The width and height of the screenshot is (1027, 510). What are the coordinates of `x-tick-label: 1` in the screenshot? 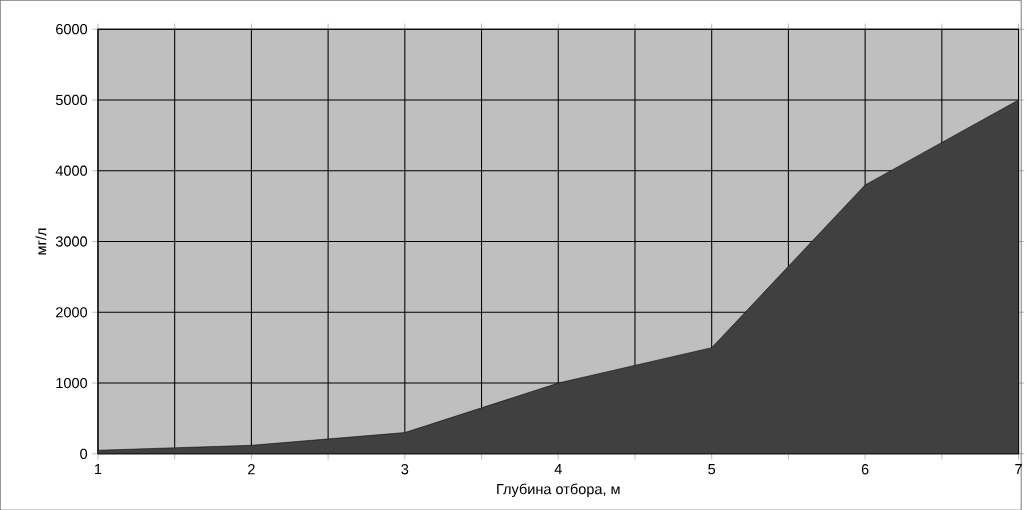 It's located at (98, 468).